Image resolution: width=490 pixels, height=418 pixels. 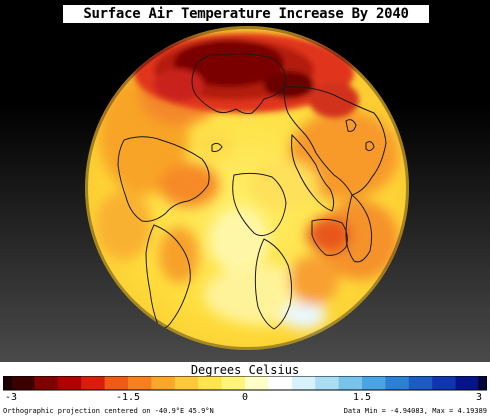 I want to click on map-title: Surface Air Temperature Increase By 2040, so click(x=246, y=14).